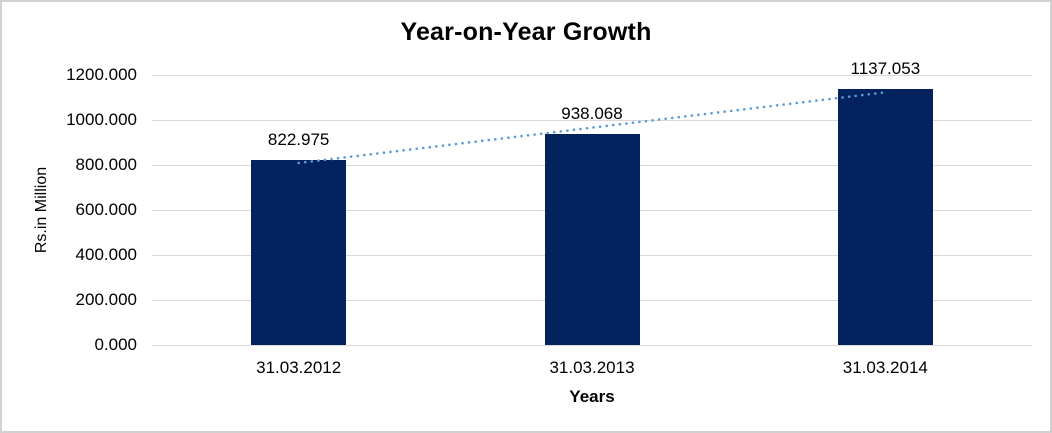 The width and height of the screenshot is (1052, 433). What do you see at coordinates (885, 217) in the screenshot?
I see `bar-31.03.2014` at bounding box center [885, 217].